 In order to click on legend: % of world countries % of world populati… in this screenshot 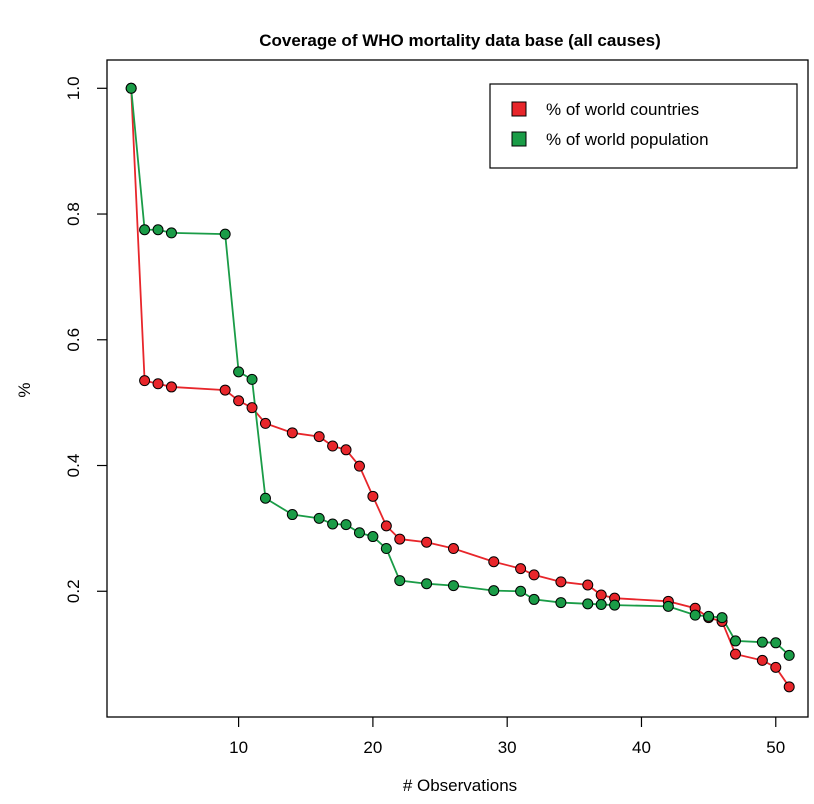, I will do `click(643, 126)`.